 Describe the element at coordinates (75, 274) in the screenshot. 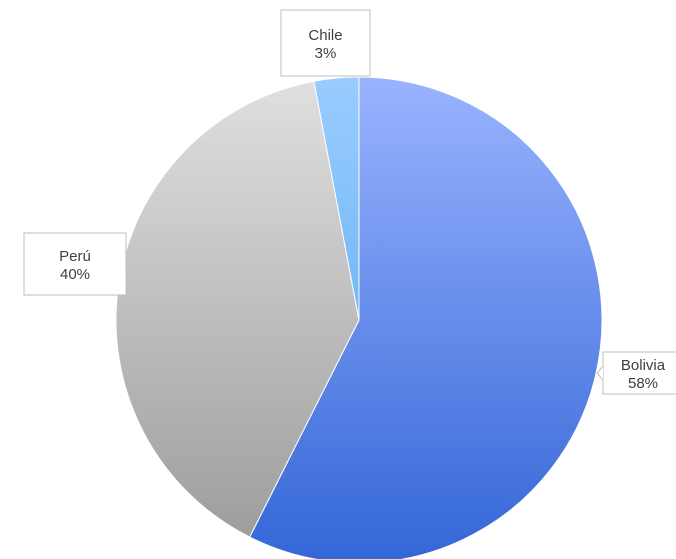

I see `data-label-percent: 40%` at that location.